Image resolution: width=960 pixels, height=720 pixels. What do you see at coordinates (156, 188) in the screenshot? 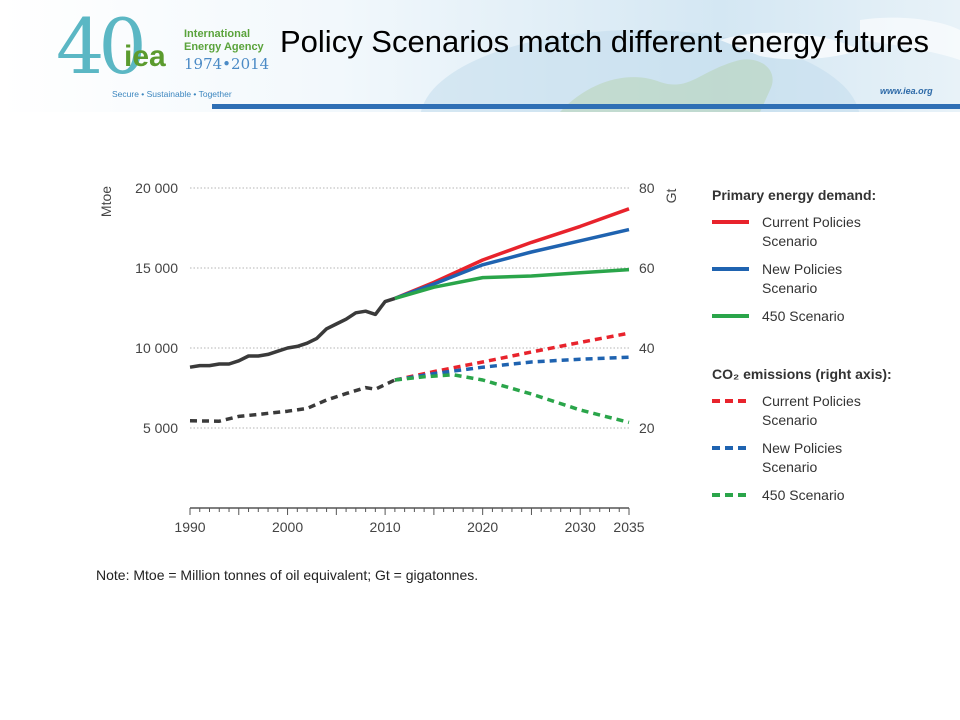
I see `left-axis-tick-label: 20 000` at bounding box center [156, 188].